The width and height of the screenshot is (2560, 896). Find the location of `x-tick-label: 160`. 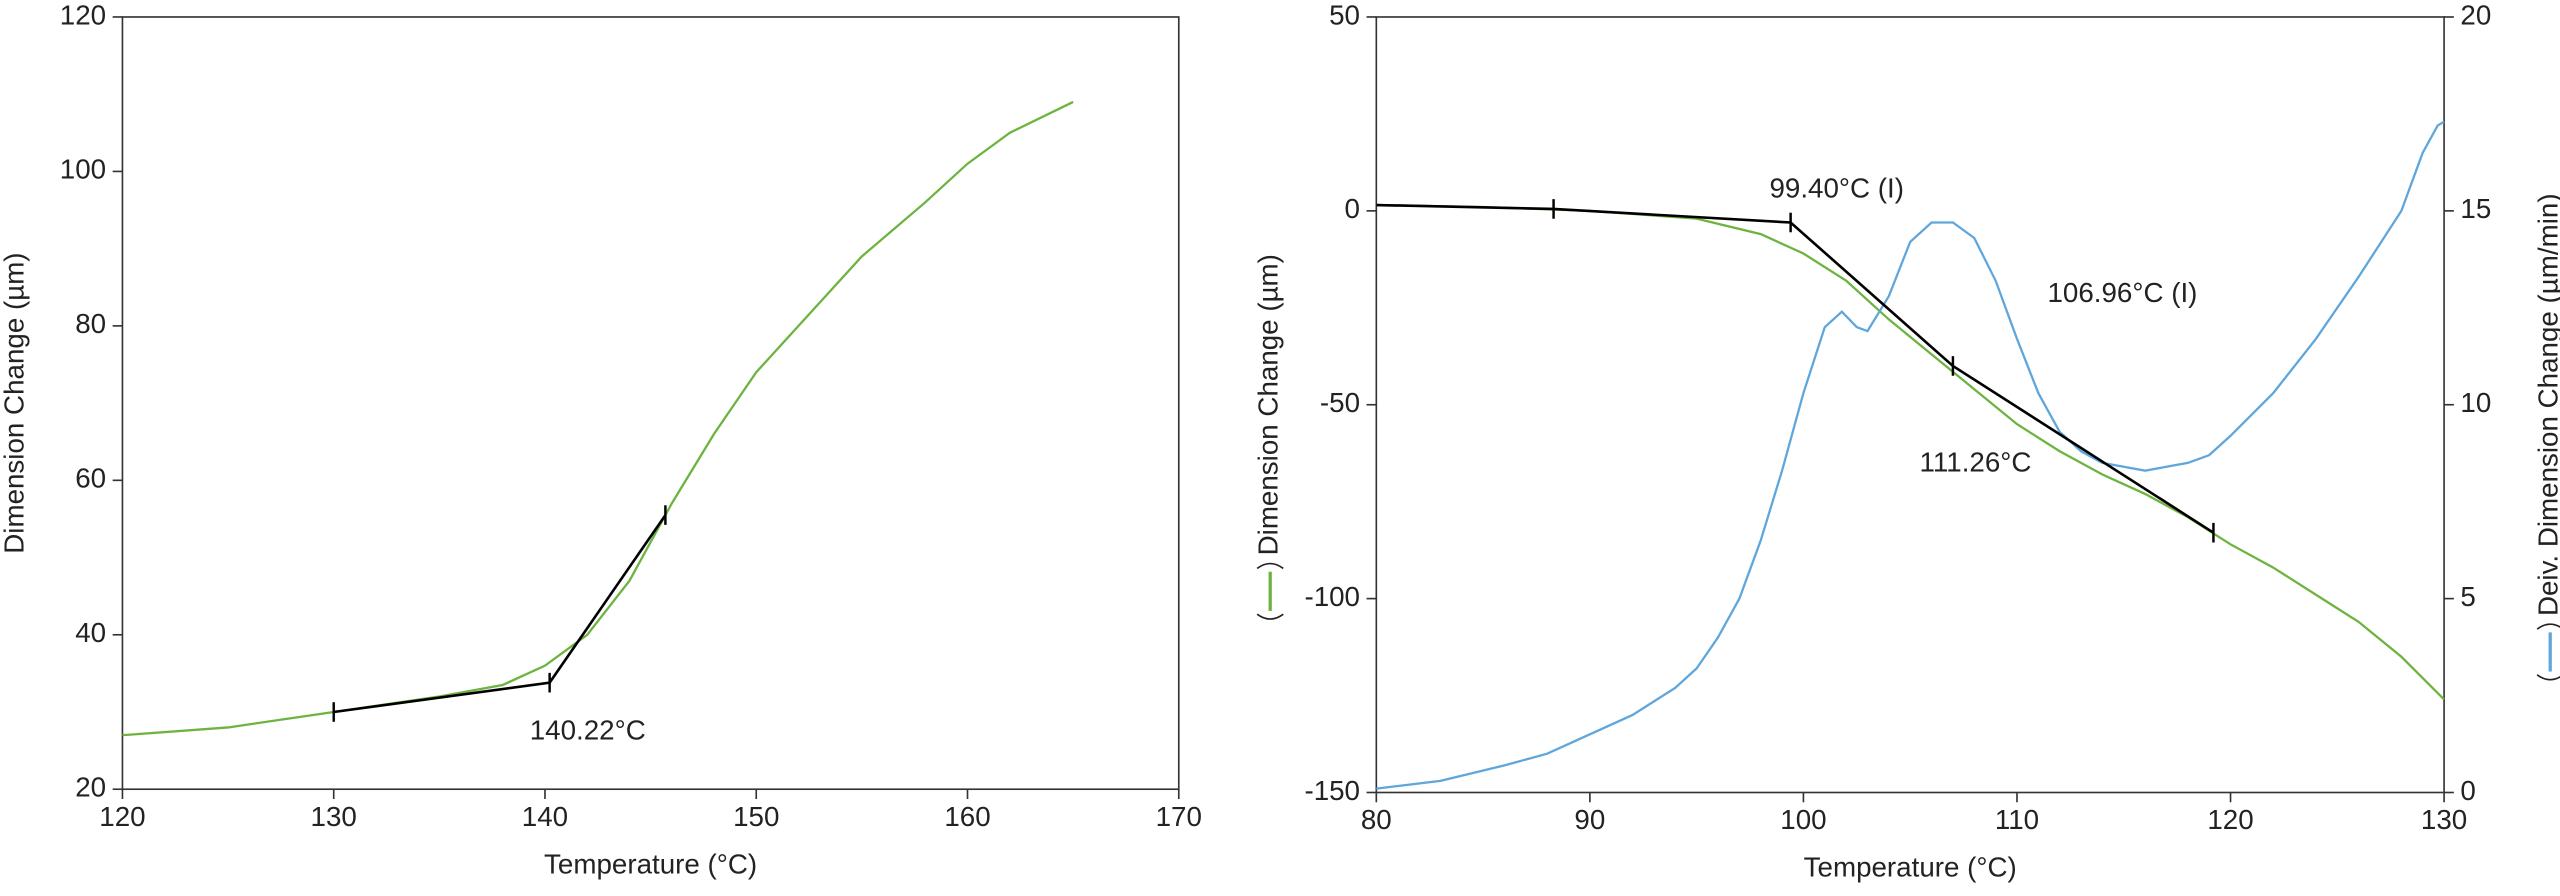

x-tick-label: 160 is located at coordinates (967, 816).